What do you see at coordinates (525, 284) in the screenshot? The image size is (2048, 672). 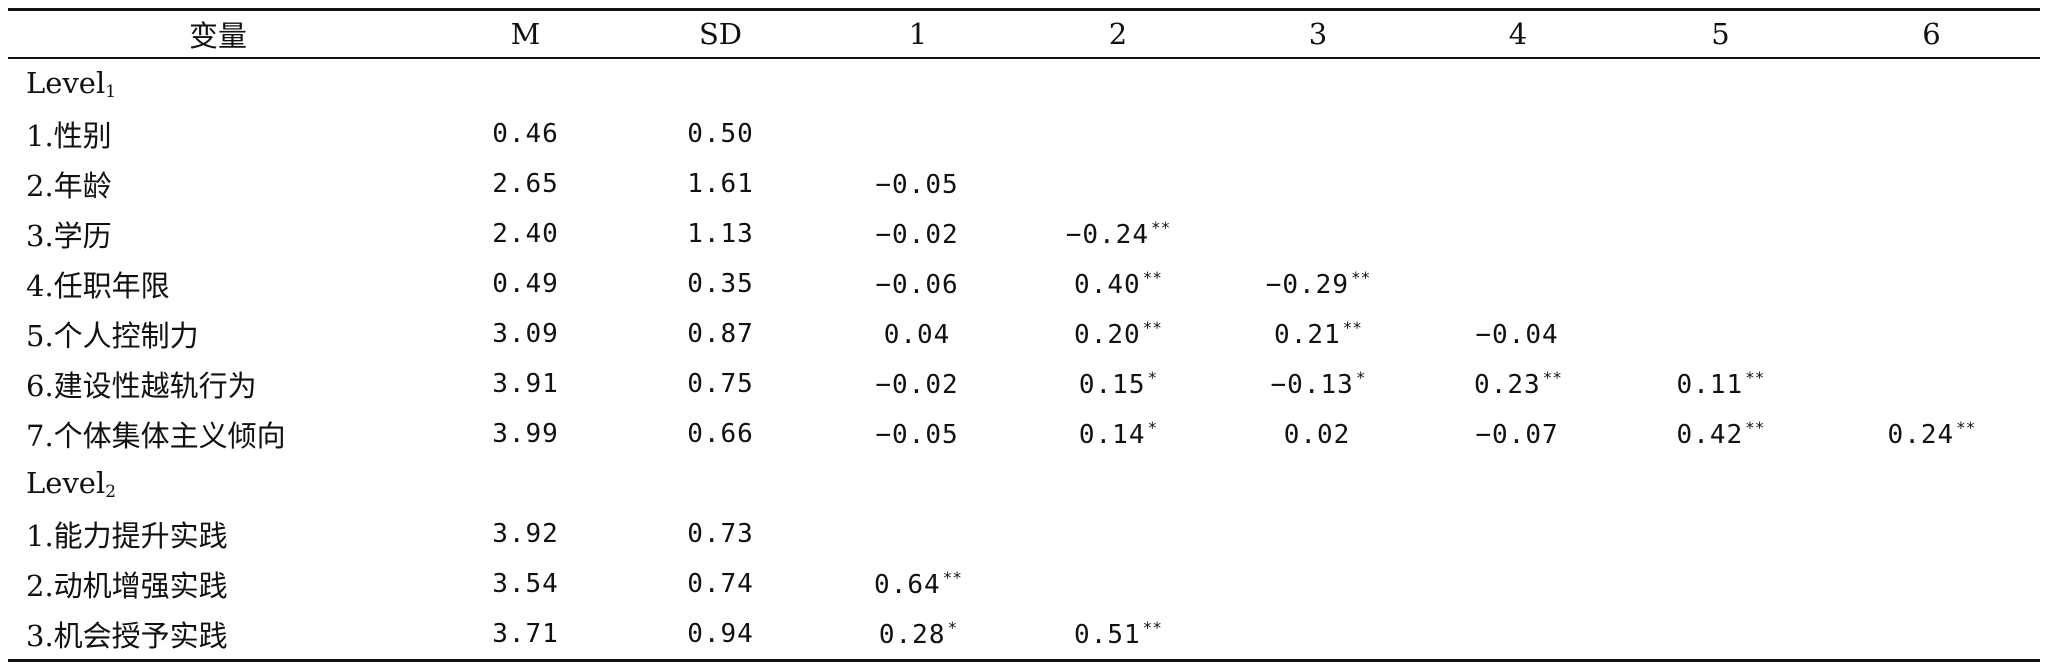 I see `mean-cell: 0.49` at bounding box center [525, 284].